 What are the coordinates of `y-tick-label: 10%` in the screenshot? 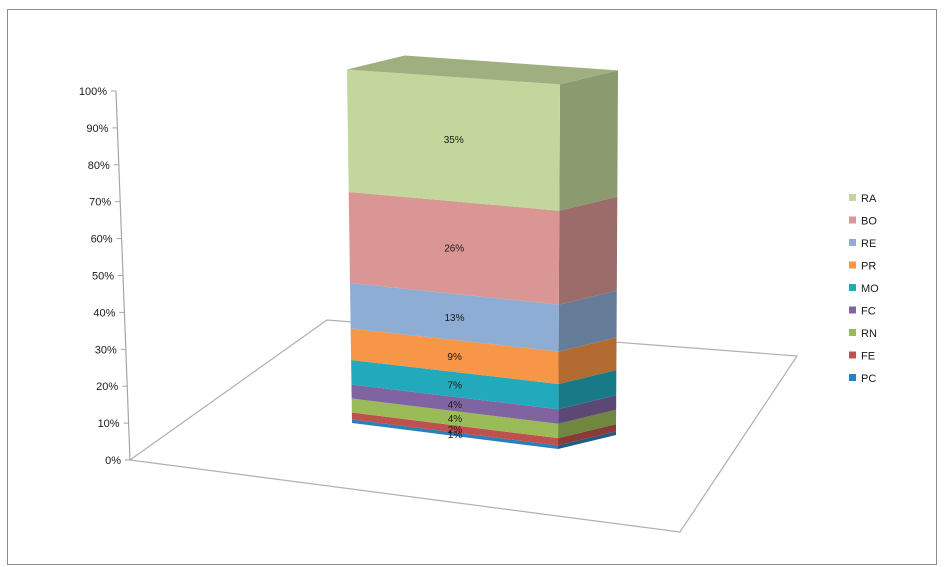 It's located at (109, 424).